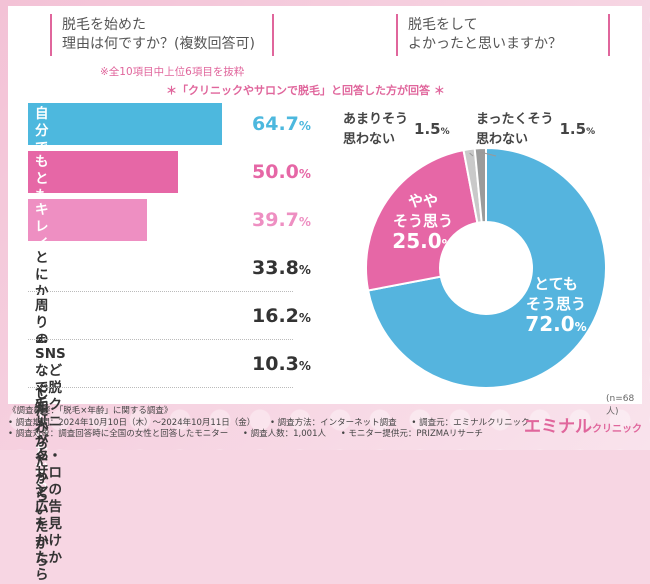 The width and height of the screenshot is (650, 584). Describe the element at coordinates (555, 294) in the screenshot. I see `donut-category-label: とても そう思う` at that location.